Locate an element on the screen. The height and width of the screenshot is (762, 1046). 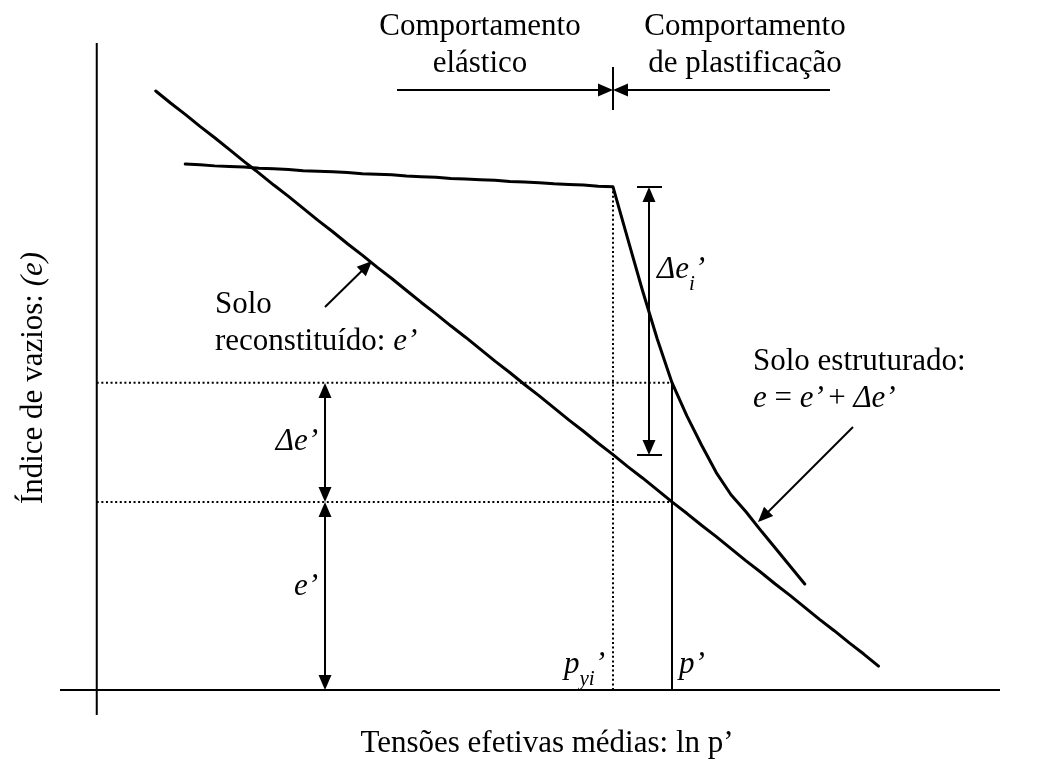
annotation: Δe’ is located at coordinates (295, 439).